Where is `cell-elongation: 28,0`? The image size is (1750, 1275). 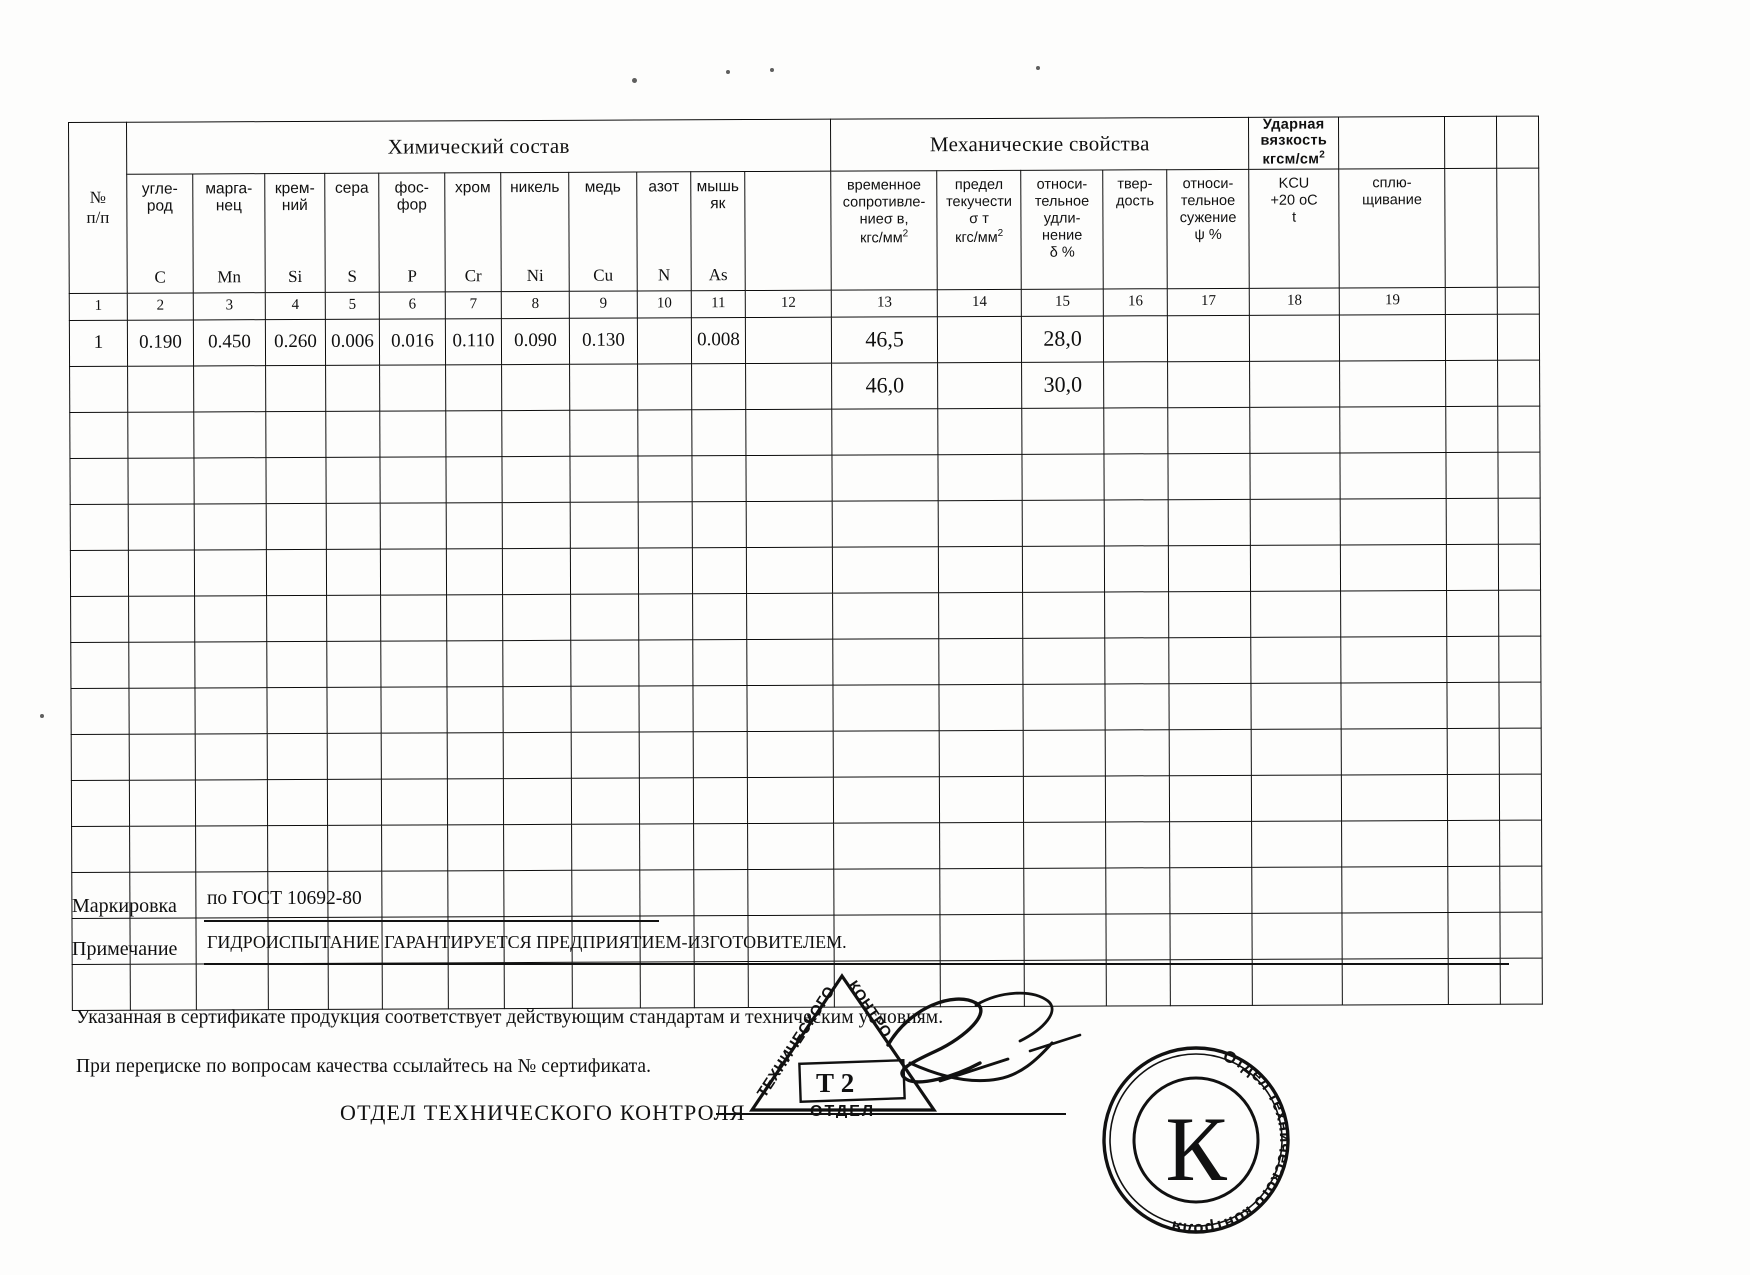 cell-elongation: 28,0 is located at coordinates (1062, 338).